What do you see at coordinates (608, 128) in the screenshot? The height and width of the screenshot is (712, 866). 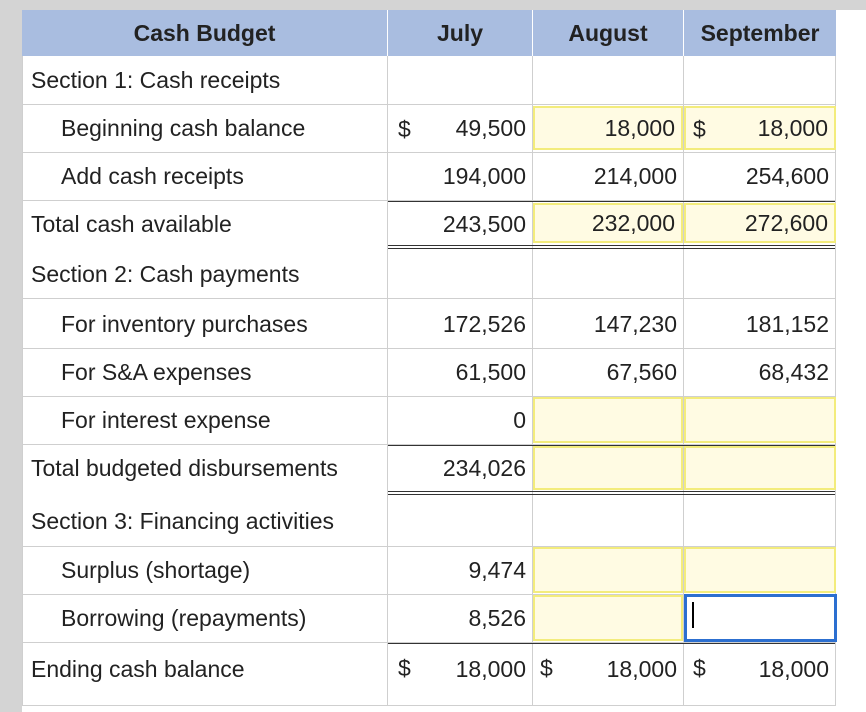 I see `beginning-cash-august-input: 18,000` at bounding box center [608, 128].